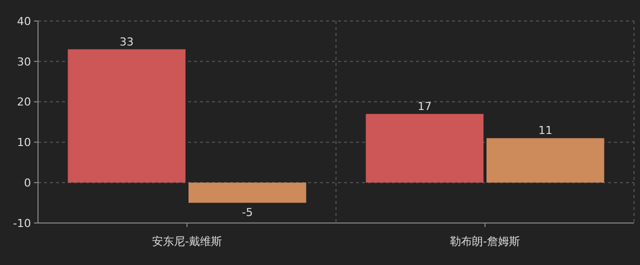 Image resolution: width=640 pixels, height=265 pixels. I want to click on y-tick-label: 10, so click(24, 143).